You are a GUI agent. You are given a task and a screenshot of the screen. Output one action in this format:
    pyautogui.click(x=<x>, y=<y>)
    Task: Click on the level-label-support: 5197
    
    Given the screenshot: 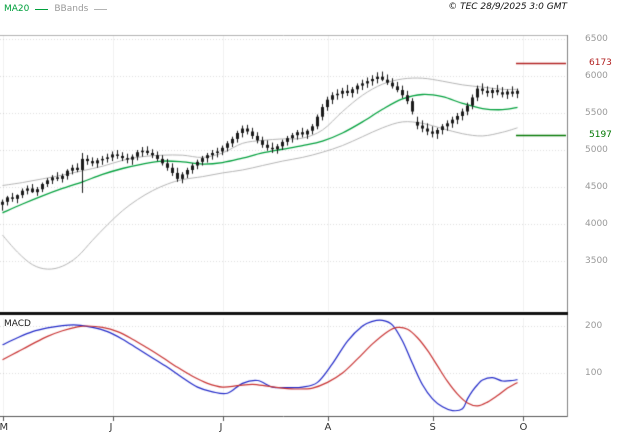 What is the action you would take?
    pyautogui.click(x=600, y=135)
    